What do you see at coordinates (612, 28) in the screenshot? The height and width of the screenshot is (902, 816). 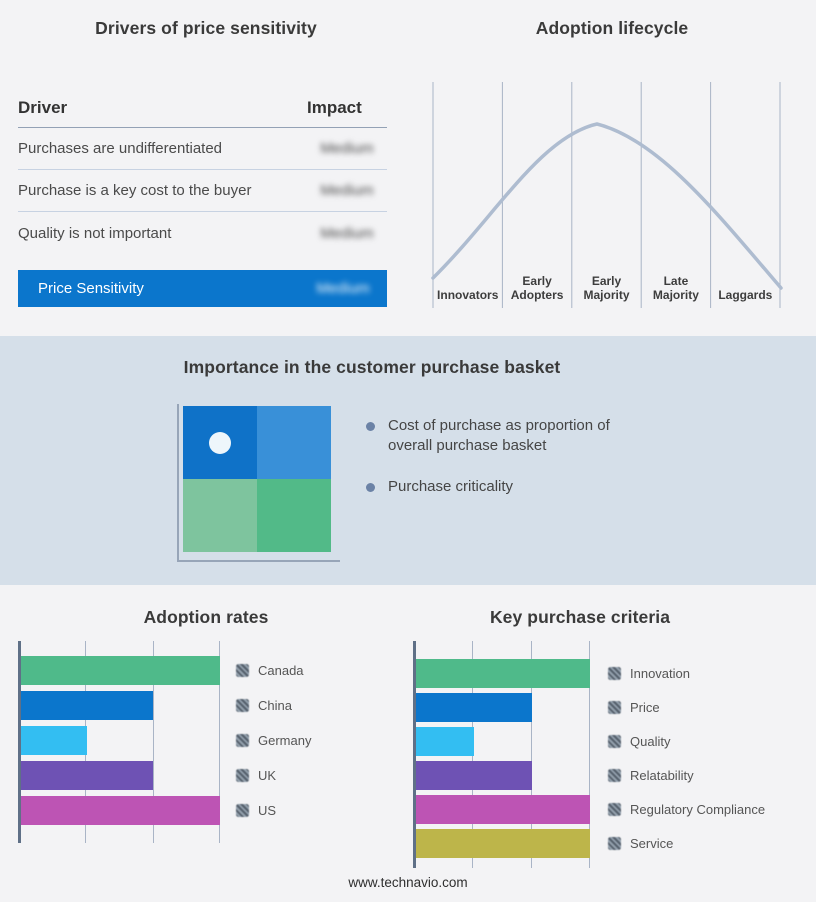 I see `lifecycle-section-title: Adoption lifecycle` at bounding box center [612, 28].